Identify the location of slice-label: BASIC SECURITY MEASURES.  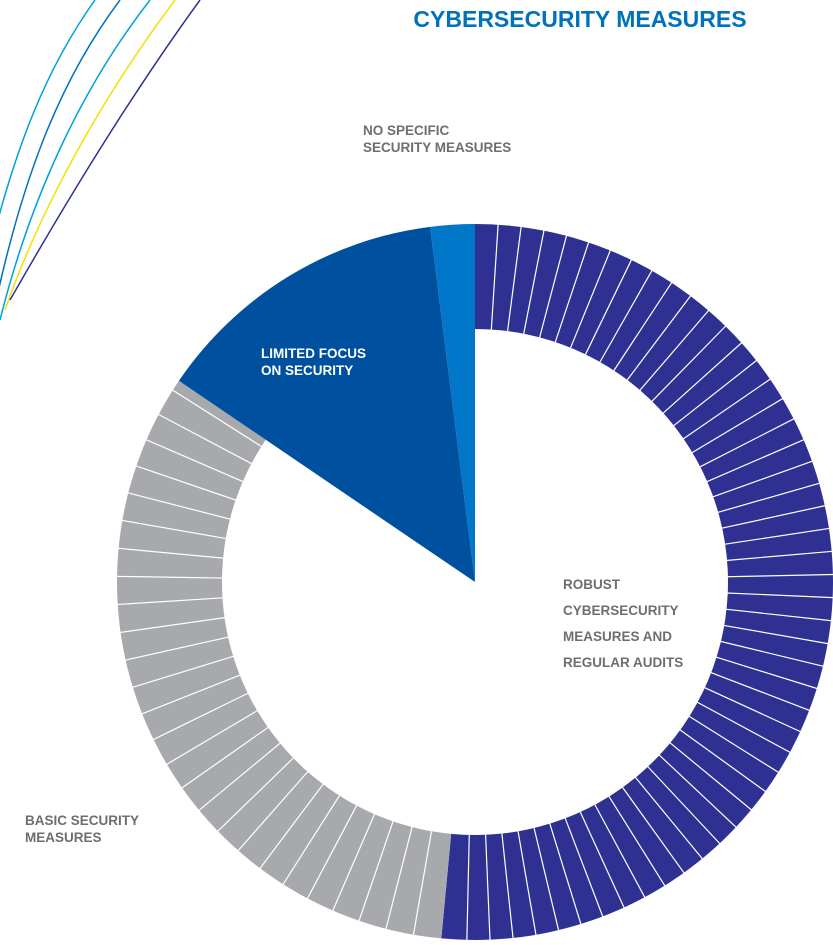
(82, 829).